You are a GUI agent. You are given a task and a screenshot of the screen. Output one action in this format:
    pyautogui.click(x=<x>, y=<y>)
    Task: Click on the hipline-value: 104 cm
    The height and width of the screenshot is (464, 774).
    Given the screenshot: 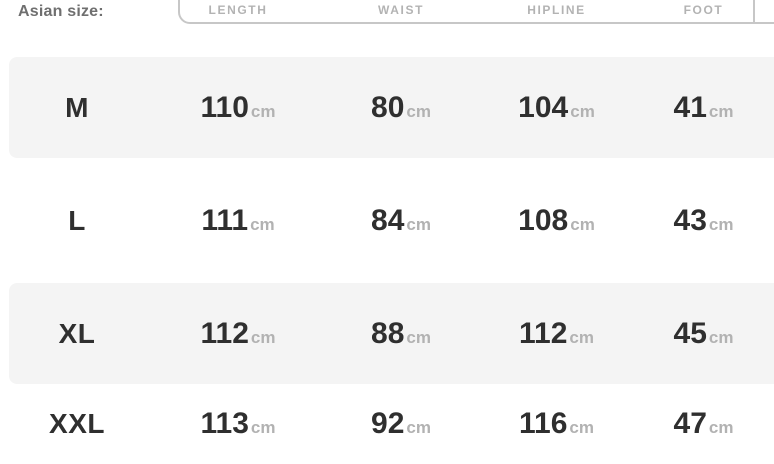 What is the action you would take?
    pyautogui.click(x=556, y=108)
    